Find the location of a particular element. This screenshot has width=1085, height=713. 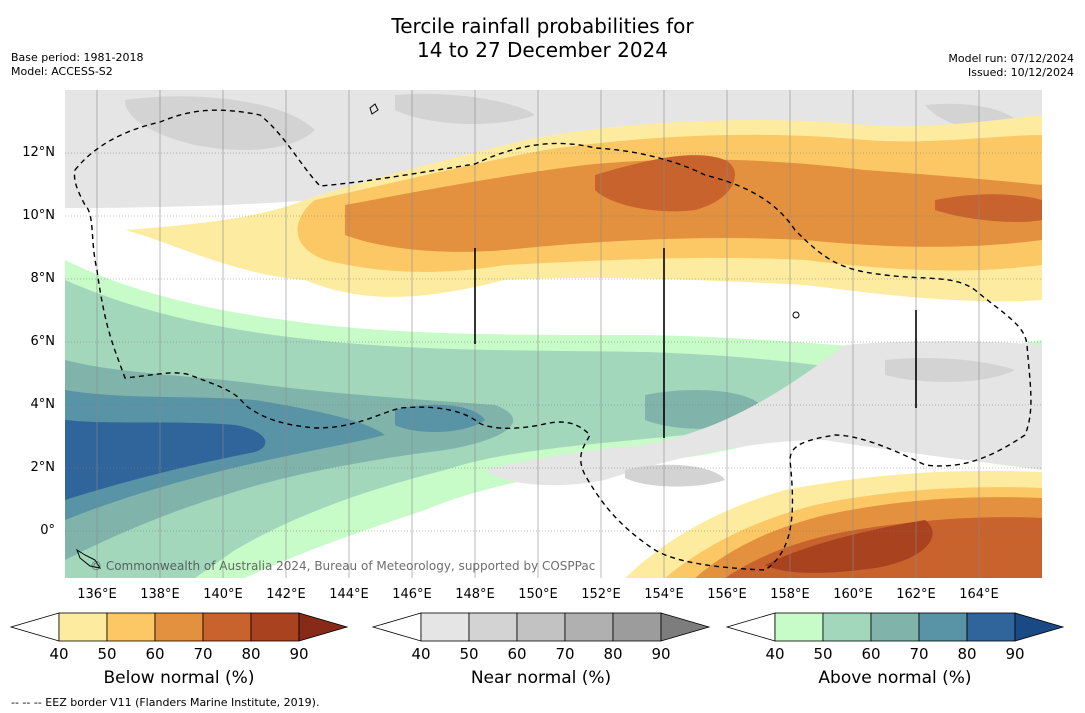

cb-below-tick-50: 50 is located at coordinates (107, 654).